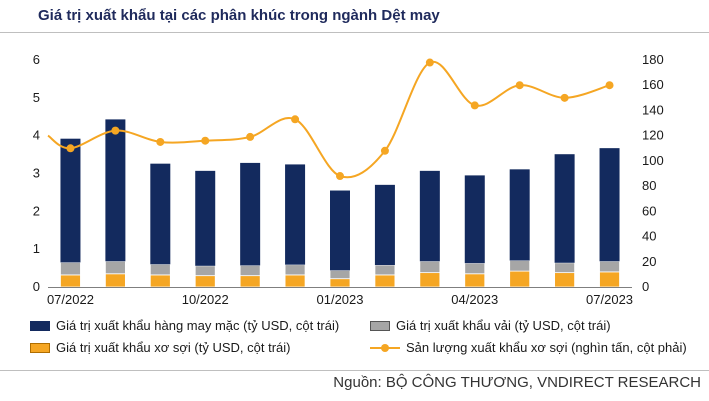  What do you see at coordinates (609, 299) in the screenshot?
I see `x-tick-label: 07/2023` at bounding box center [609, 299].